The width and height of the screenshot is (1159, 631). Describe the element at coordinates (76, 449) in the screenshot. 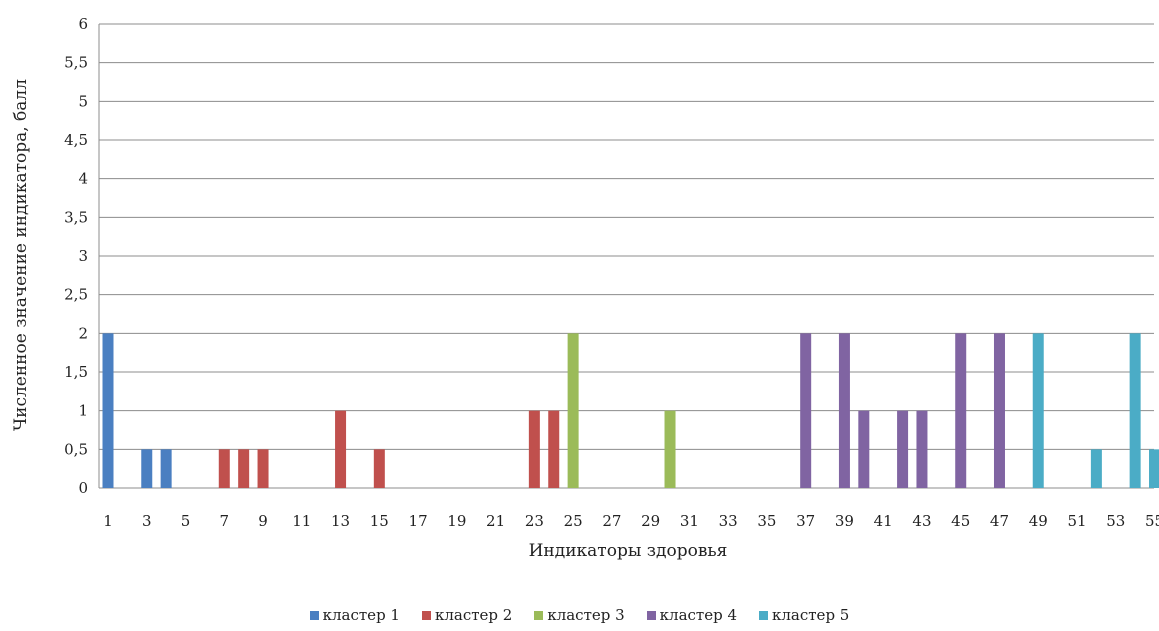

I see `y-tick-label: 0,5` at that location.